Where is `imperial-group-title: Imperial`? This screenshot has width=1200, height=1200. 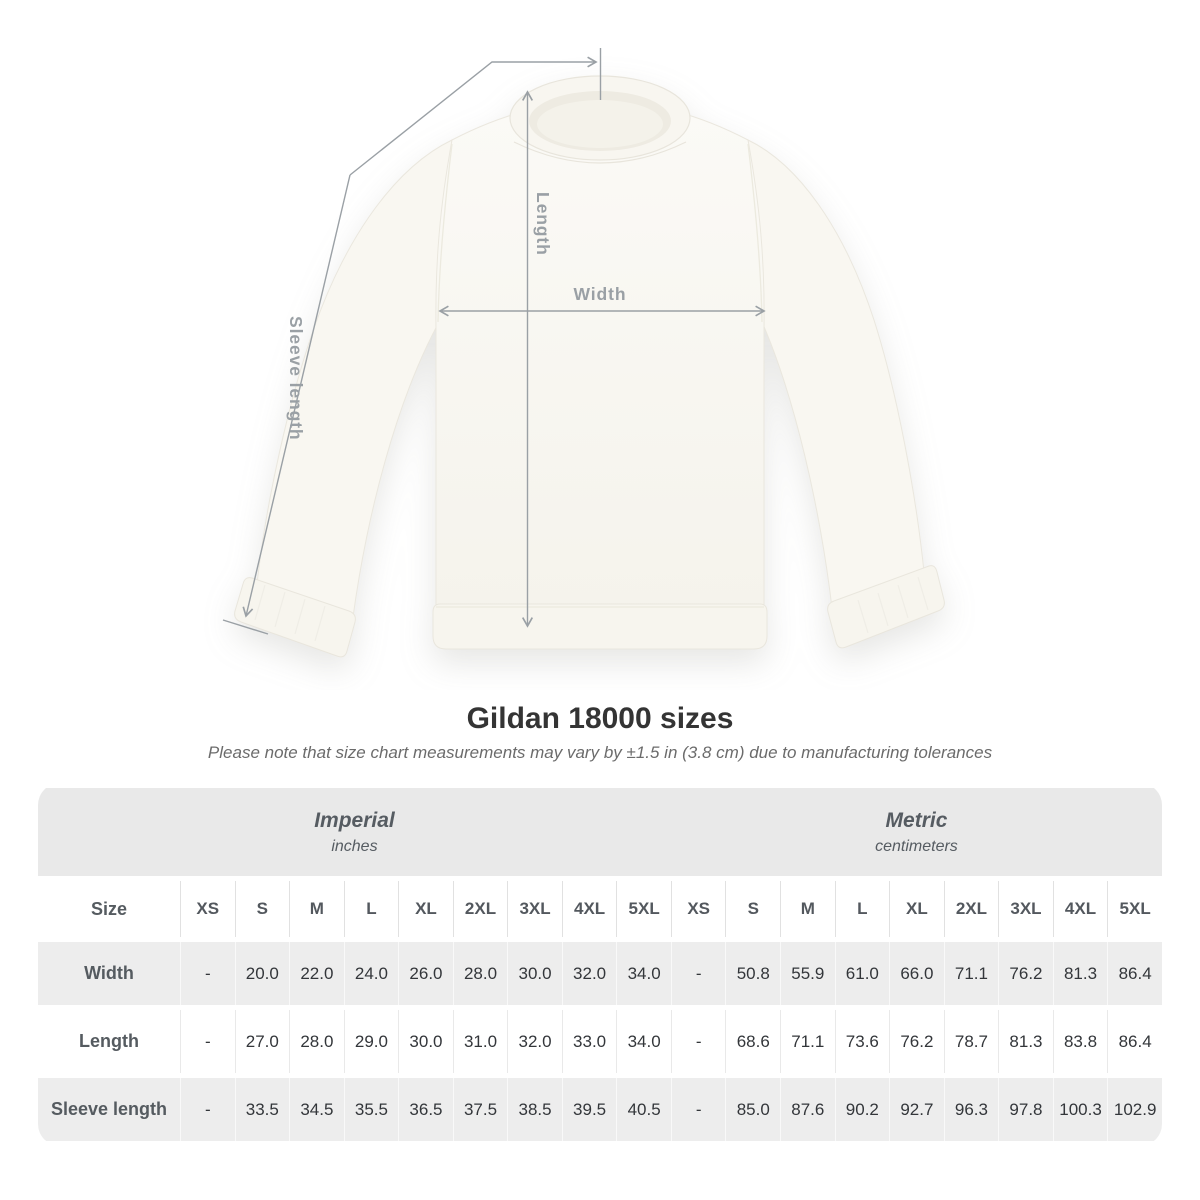
imperial-group-title: Imperial is located at coordinates (354, 820).